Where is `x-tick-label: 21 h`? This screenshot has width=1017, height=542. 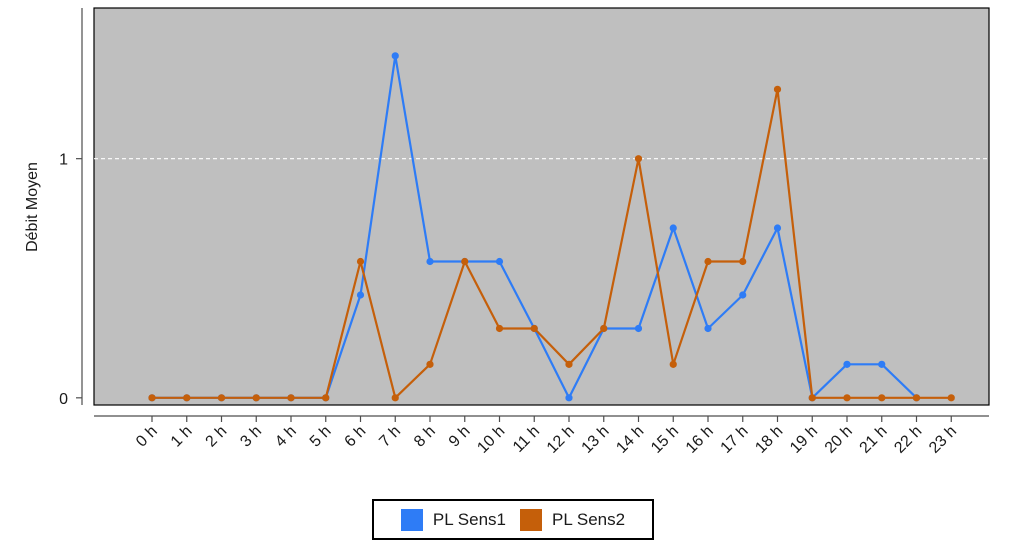
x-tick-label: 21 h is located at coordinates (874, 440).